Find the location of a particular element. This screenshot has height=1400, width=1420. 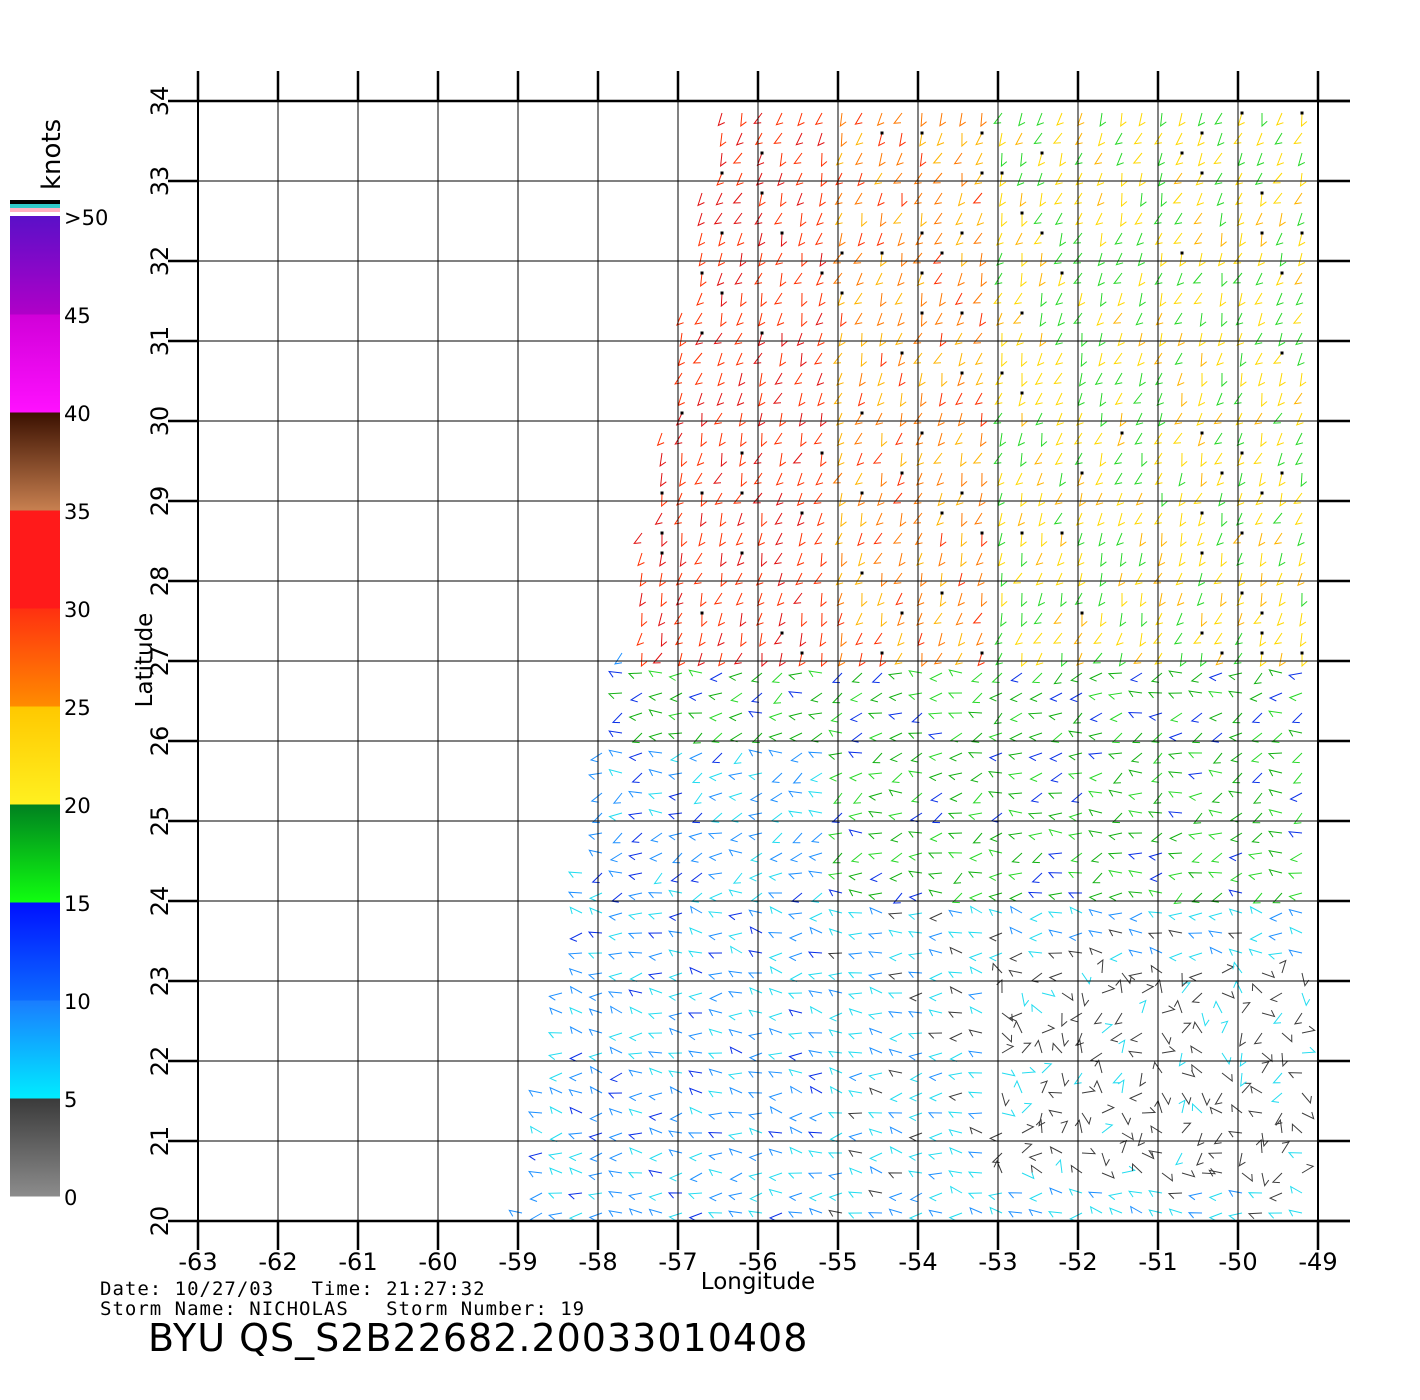

colorbar-segment is located at coordinates (35, 559).